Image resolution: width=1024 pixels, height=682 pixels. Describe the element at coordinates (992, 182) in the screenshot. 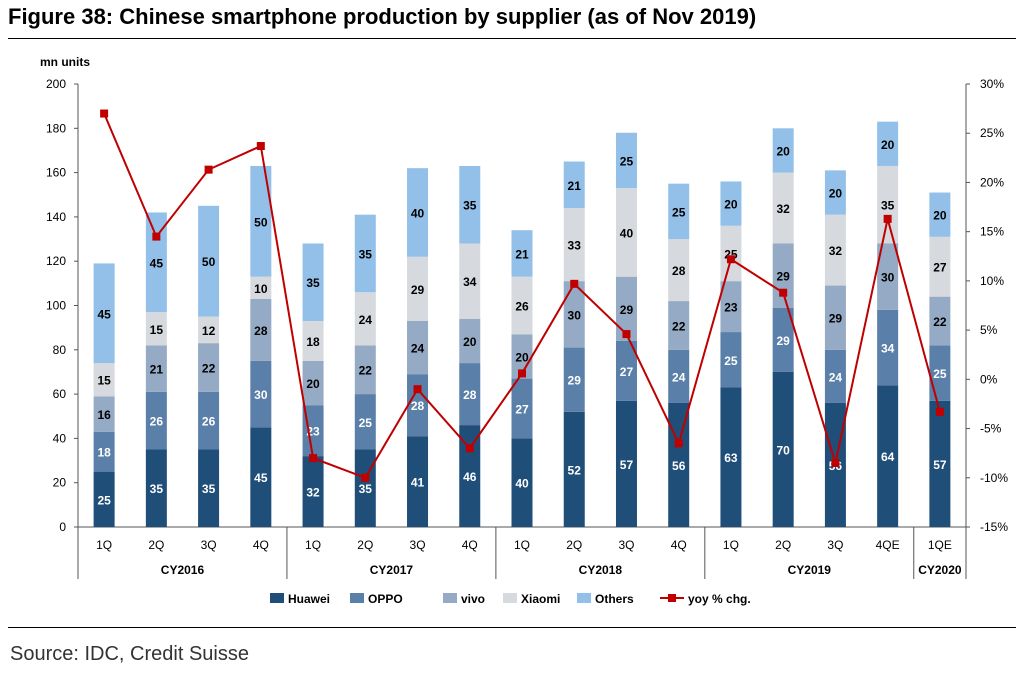

I see `y-right-tick-label: 20%` at that location.